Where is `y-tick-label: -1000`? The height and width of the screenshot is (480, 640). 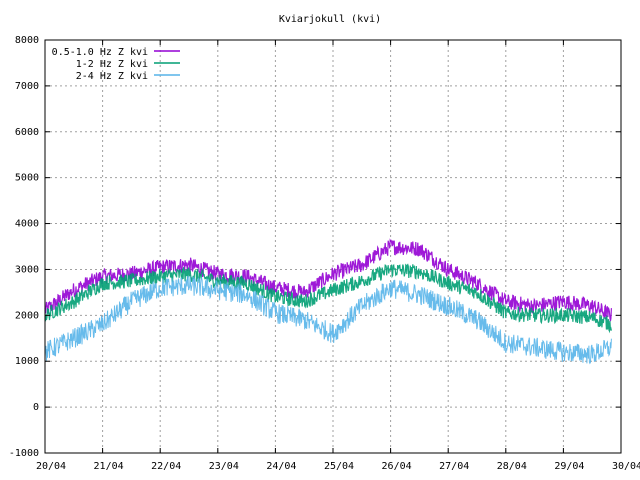
y-tick-label: -1000 is located at coordinates (24, 453).